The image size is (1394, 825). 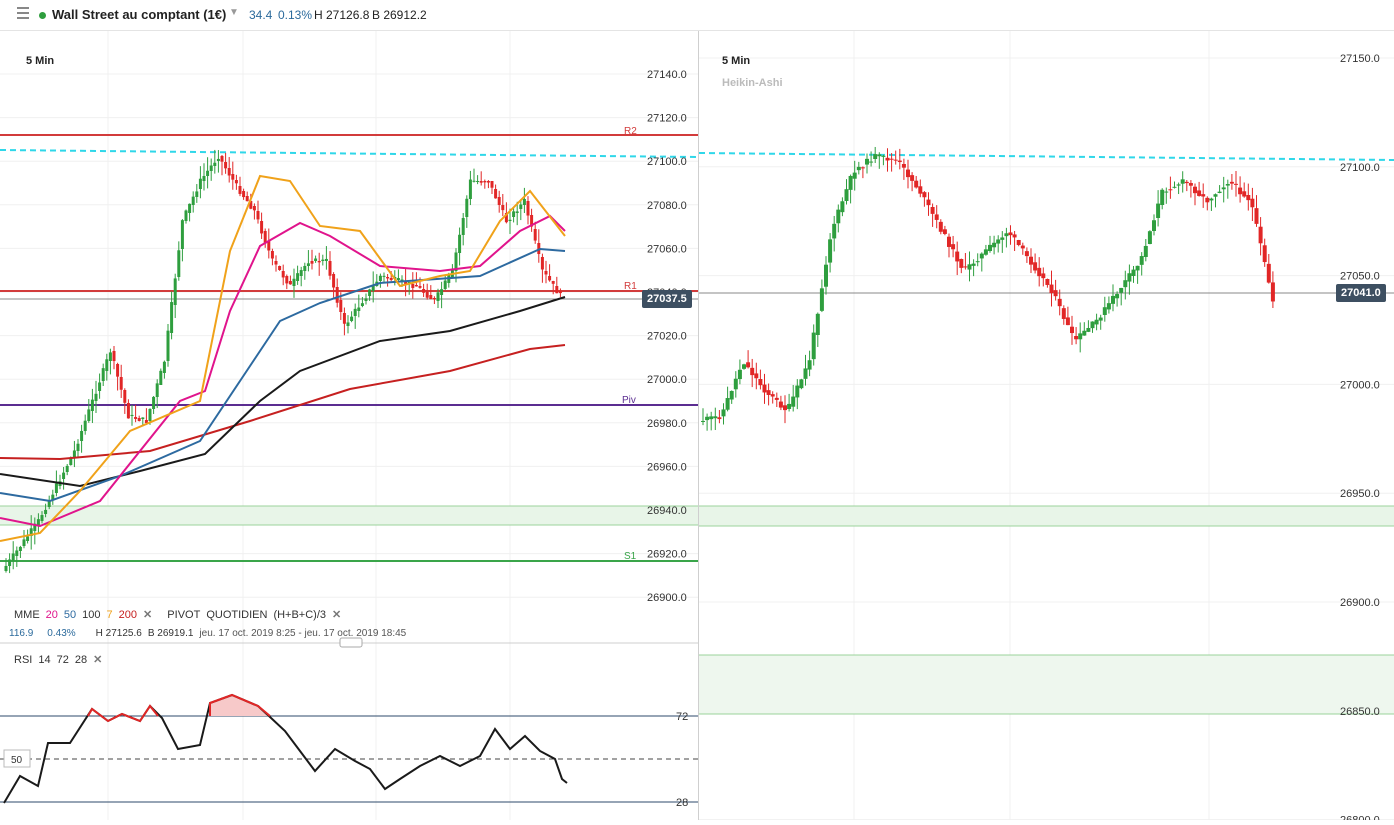 I want to click on pane-resize-handle, so click(x=351, y=642).